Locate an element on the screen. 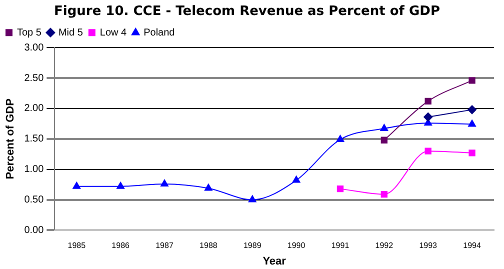 Image resolution: width=504 pixels, height=269 pixels. x-tick-label: 1985 is located at coordinates (77, 245).